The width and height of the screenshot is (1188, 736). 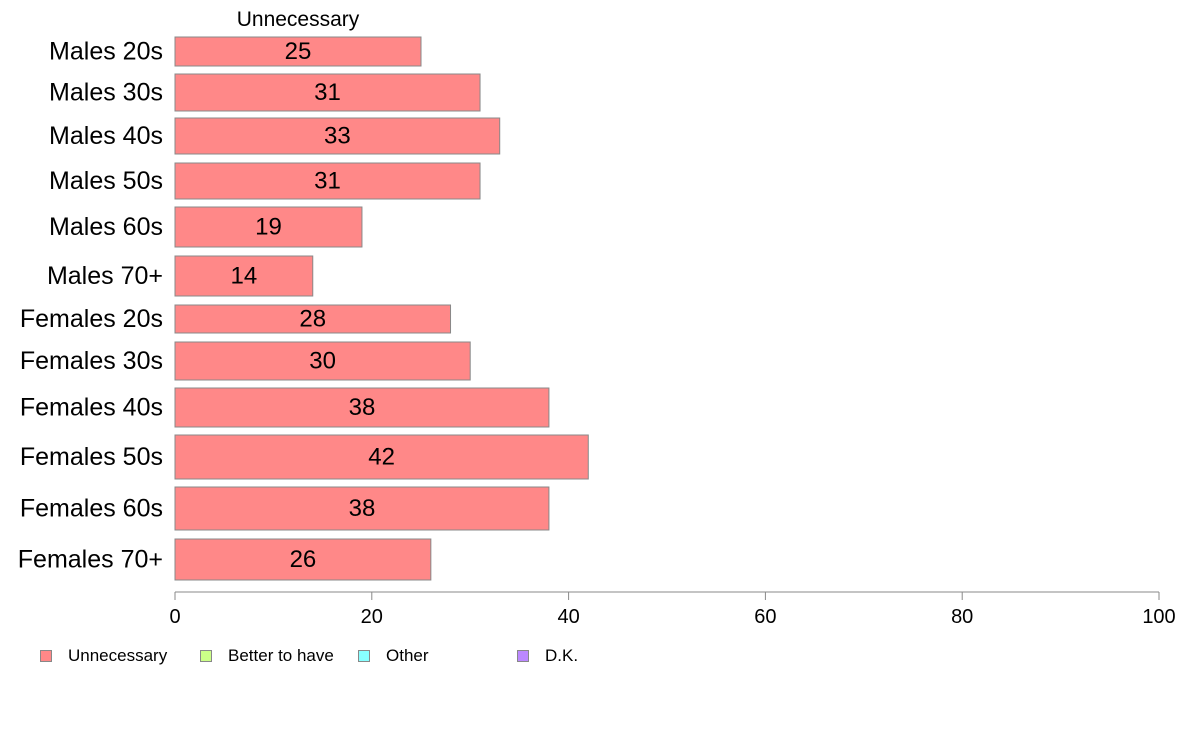 What do you see at coordinates (91, 457) in the screenshot?
I see `category-label-females-50s: Females 50s` at bounding box center [91, 457].